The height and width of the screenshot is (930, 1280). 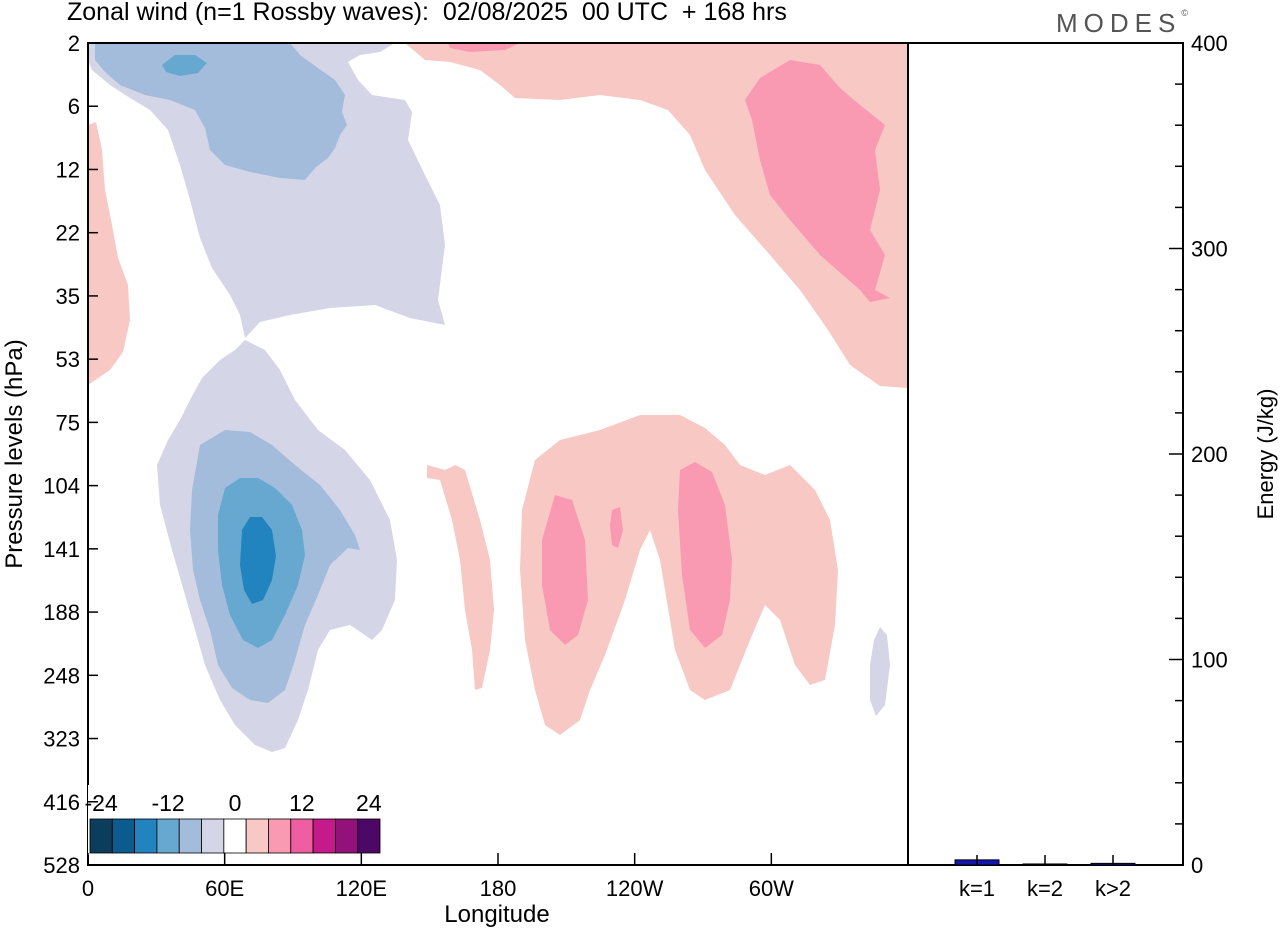 I want to click on contour-neg-4-upper, so click(x=266, y=190).